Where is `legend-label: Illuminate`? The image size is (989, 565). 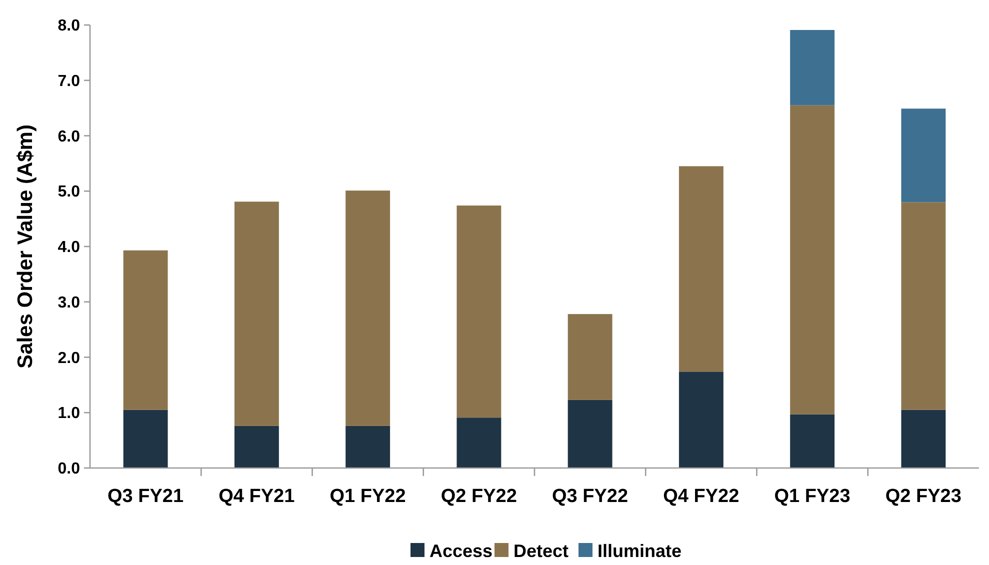 legend-label: Illuminate is located at coordinates (640, 551).